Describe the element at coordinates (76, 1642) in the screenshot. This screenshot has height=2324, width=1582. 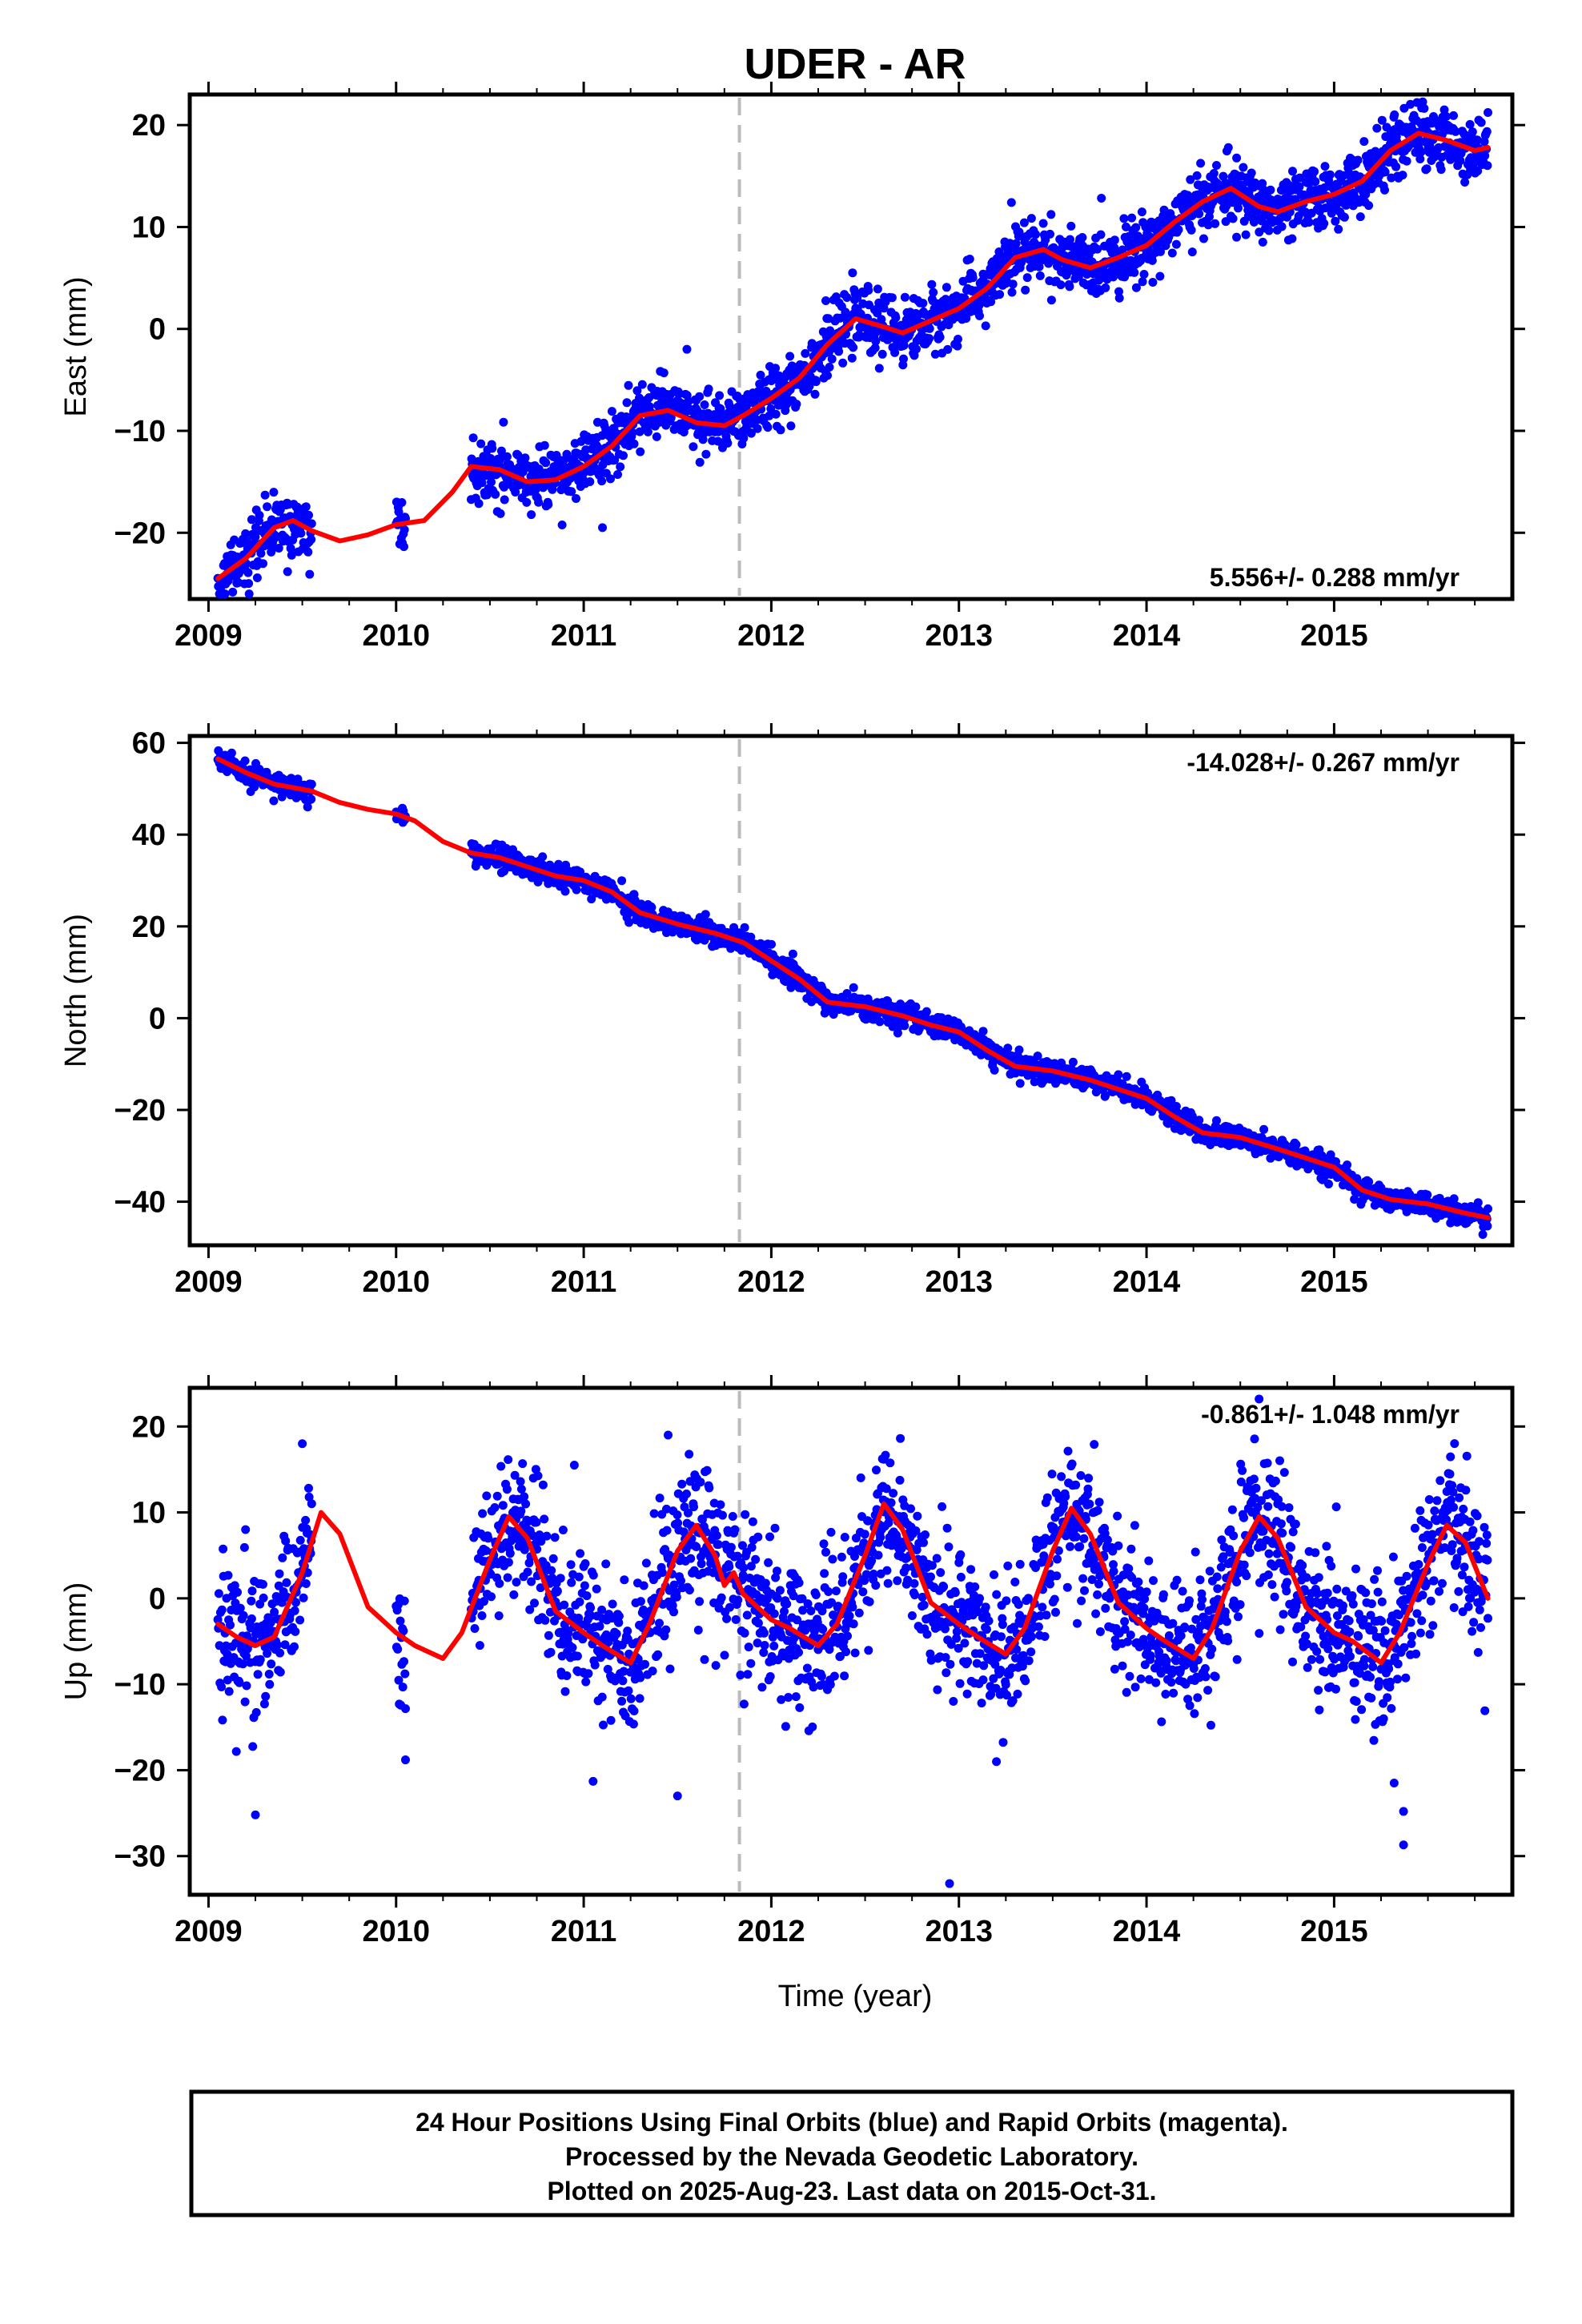
I see `y-axis-label: Up (mm)` at that location.